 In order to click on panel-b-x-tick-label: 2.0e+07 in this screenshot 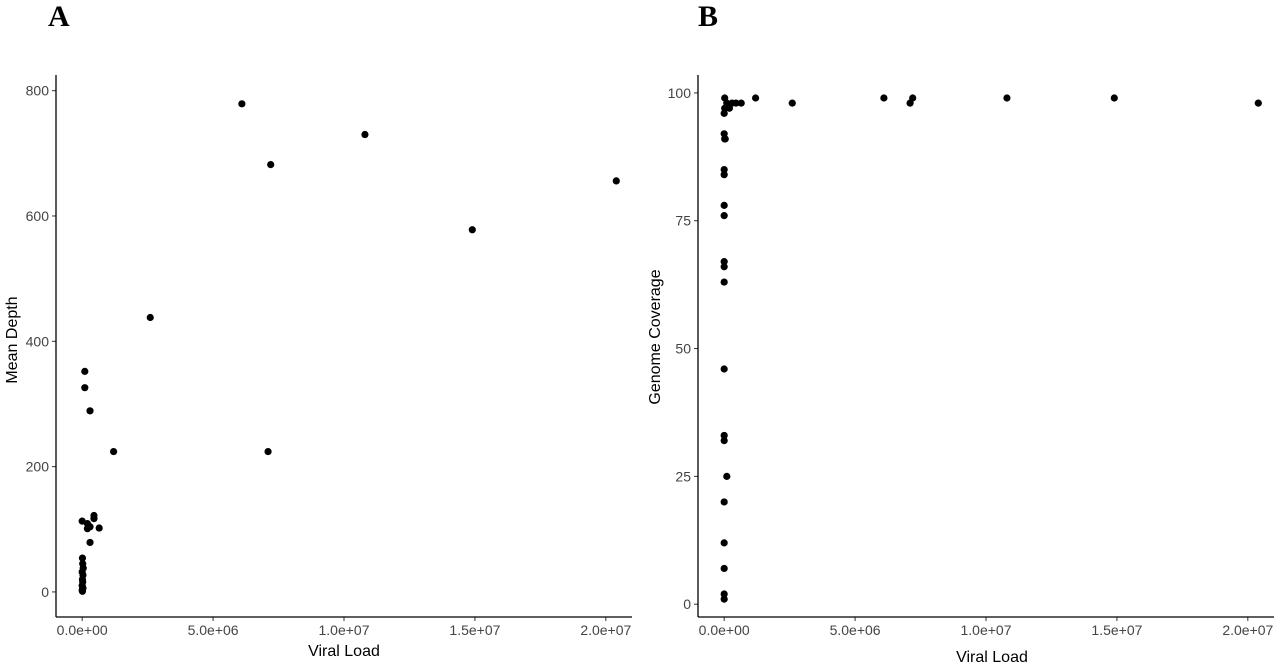, I will do `click(1247, 630)`.